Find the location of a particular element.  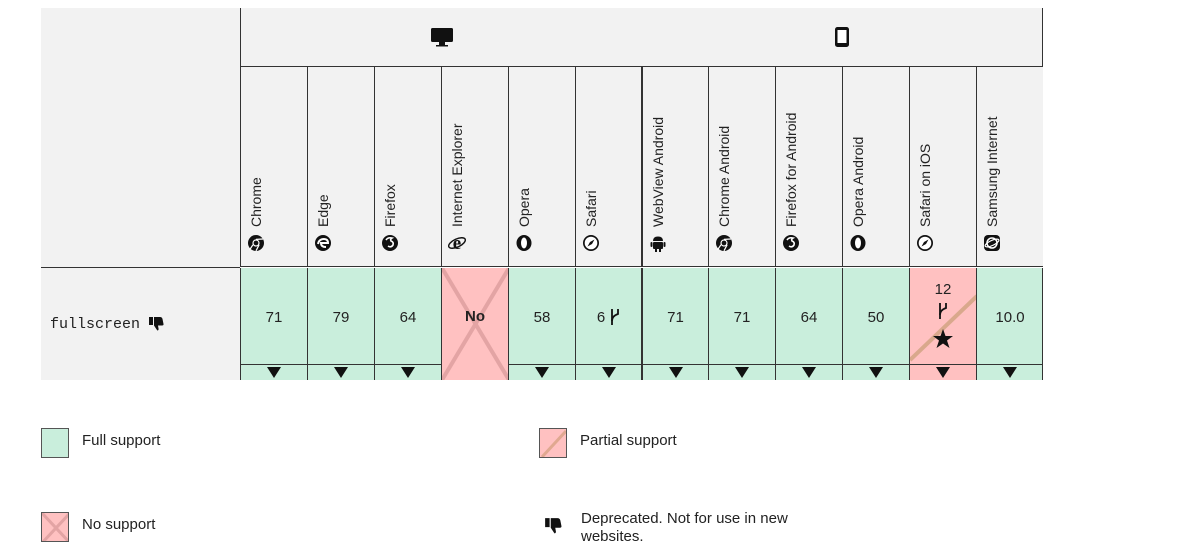

browser-header-internet-explorer: e Internet Explorer is located at coordinates (474, 167).